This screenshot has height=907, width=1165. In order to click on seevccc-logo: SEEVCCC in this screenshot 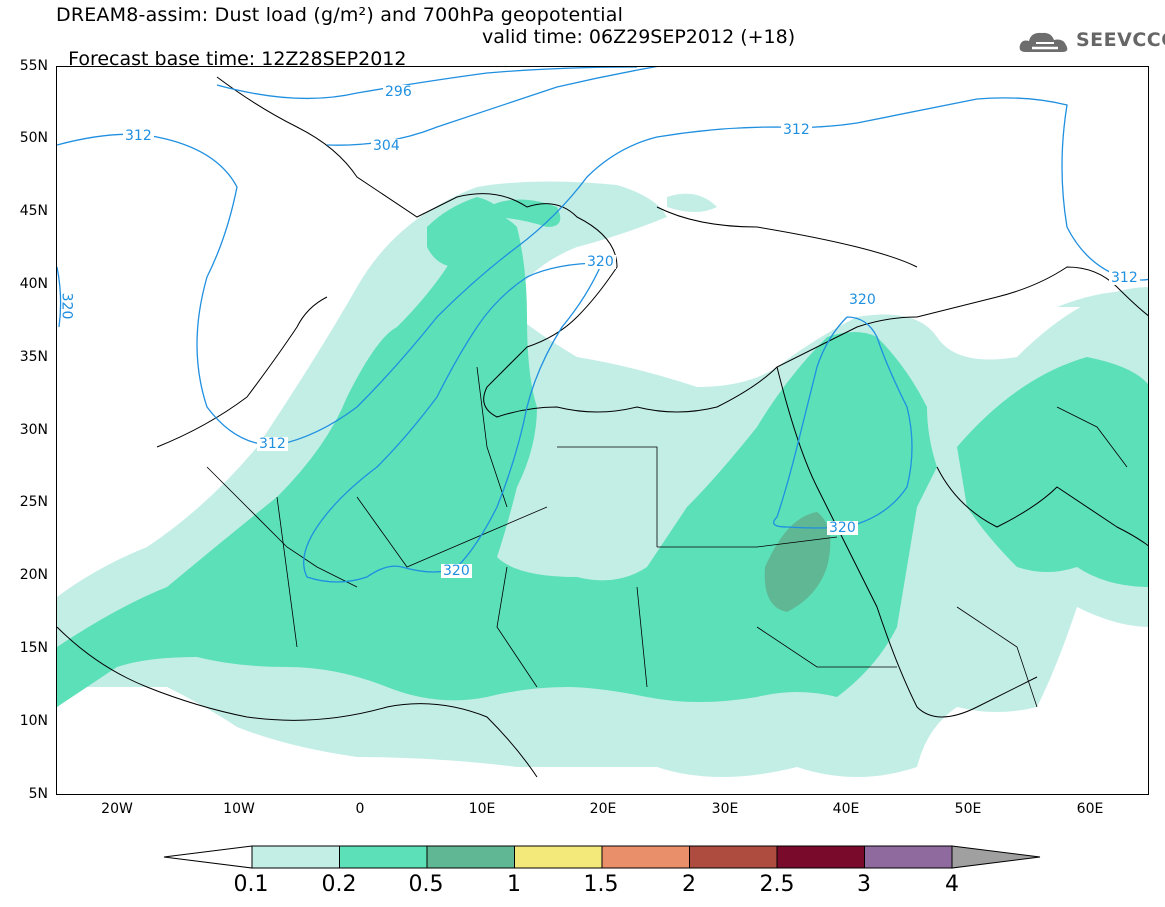, I will do `click(1091, 41)`.